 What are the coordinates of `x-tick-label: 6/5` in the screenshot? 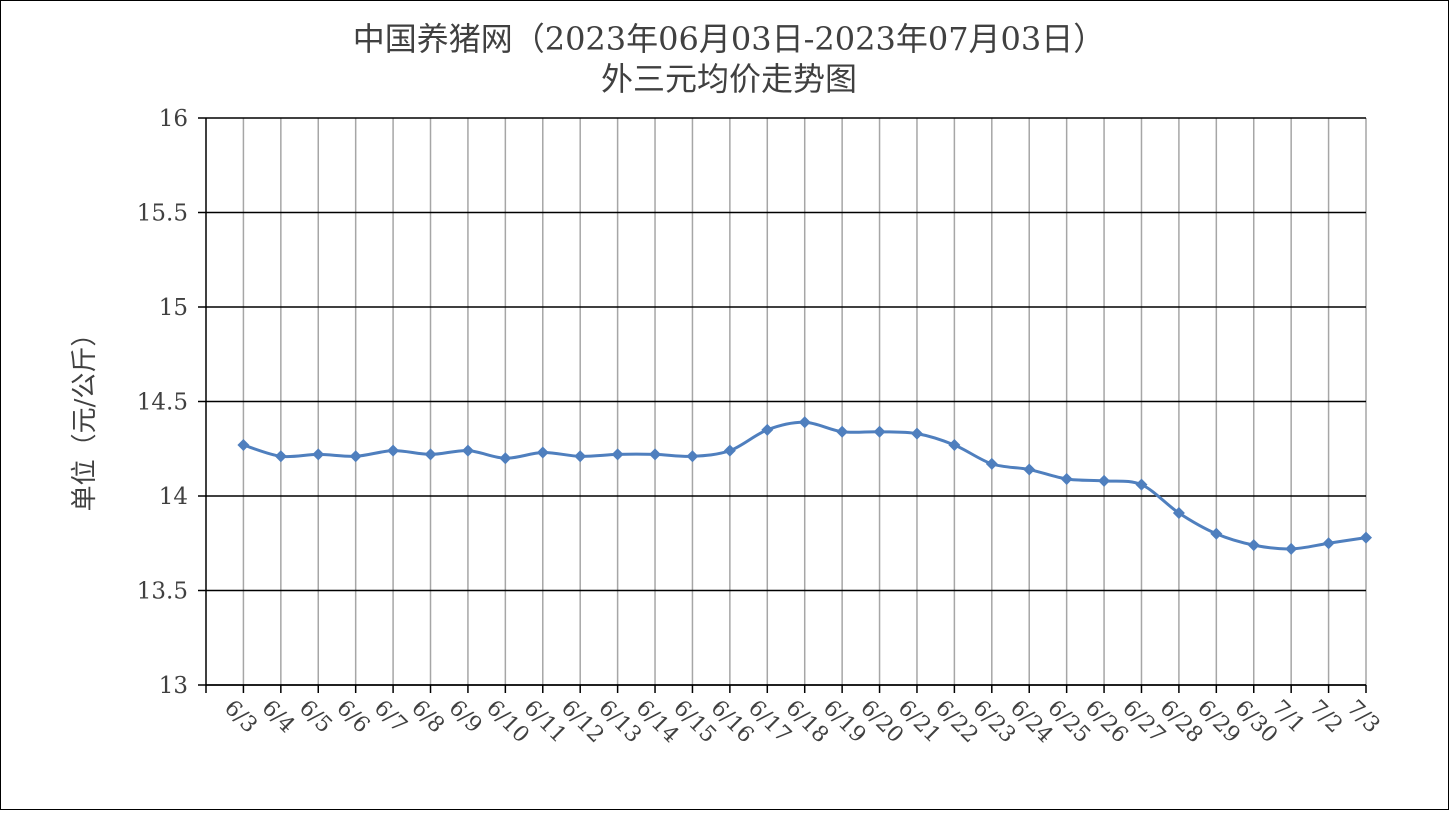 It's located at (315, 717).